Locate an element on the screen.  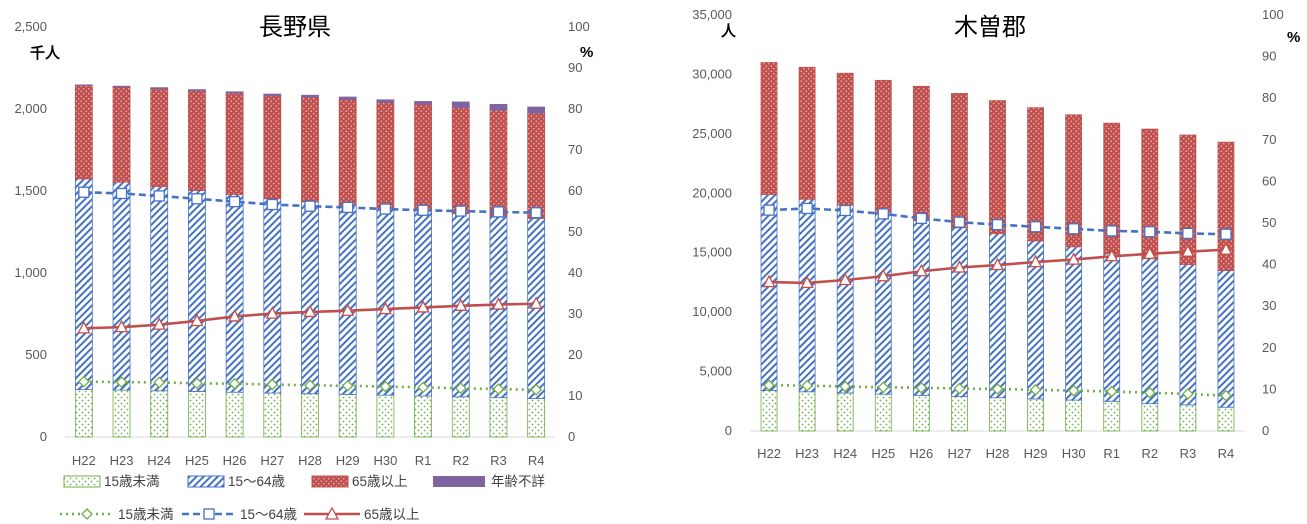
right-tick-label: 80 is located at coordinates (1269, 97).